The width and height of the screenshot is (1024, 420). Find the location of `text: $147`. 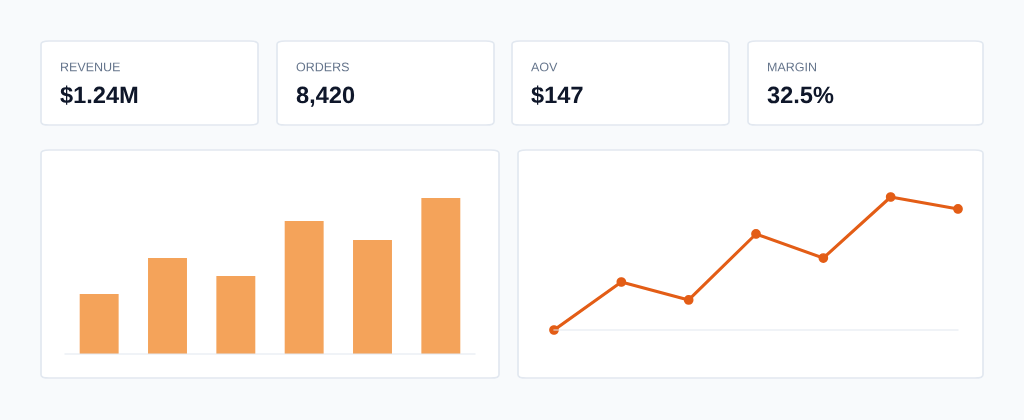

text: $147 is located at coordinates (557, 95).